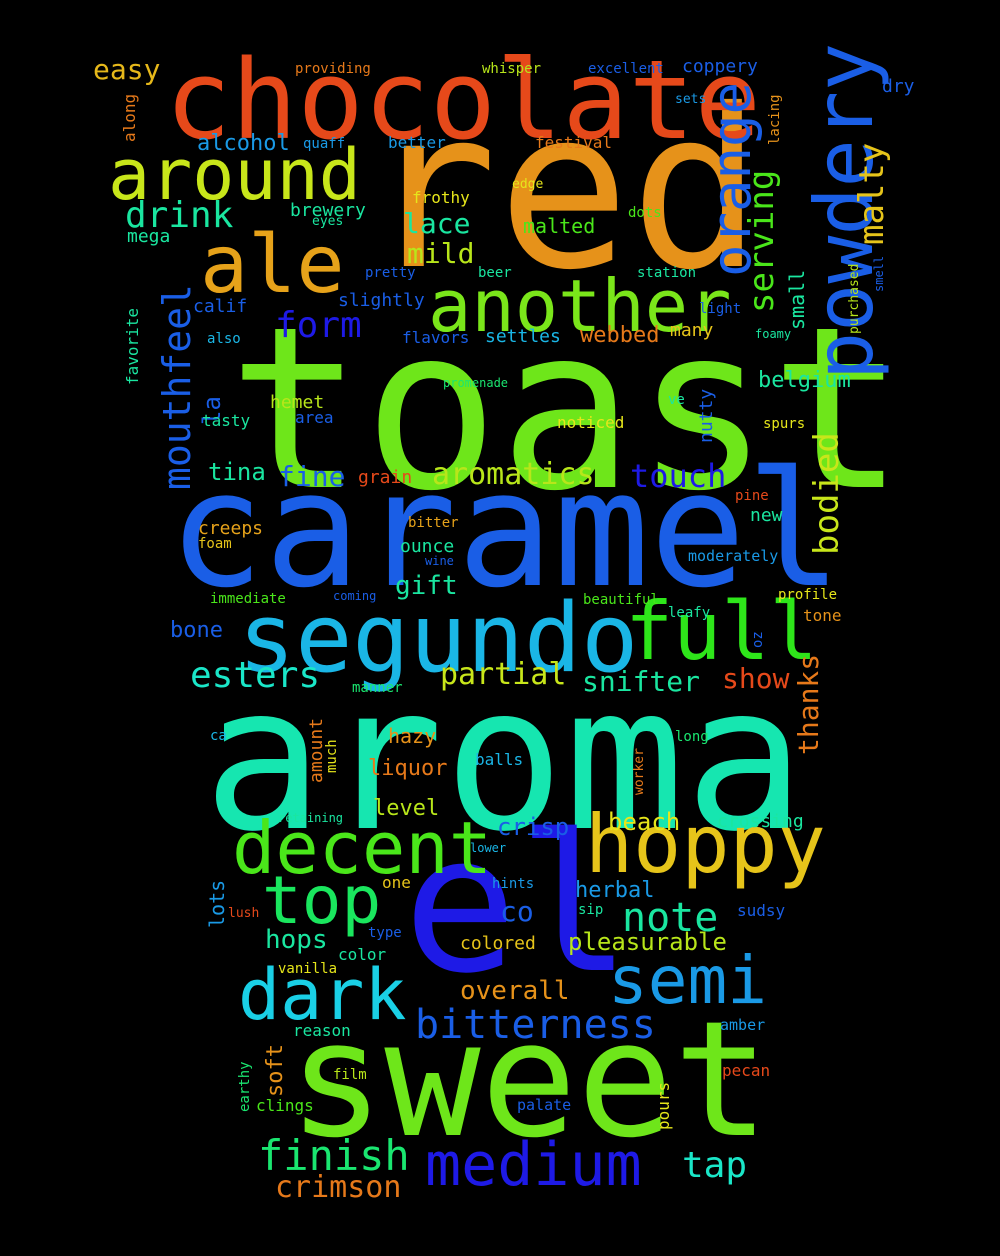 The width and height of the screenshot is (1000, 1256). What do you see at coordinates (179, 215) in the screenshot?
I see `word-drink: drink` at bounding box center [179, 215].